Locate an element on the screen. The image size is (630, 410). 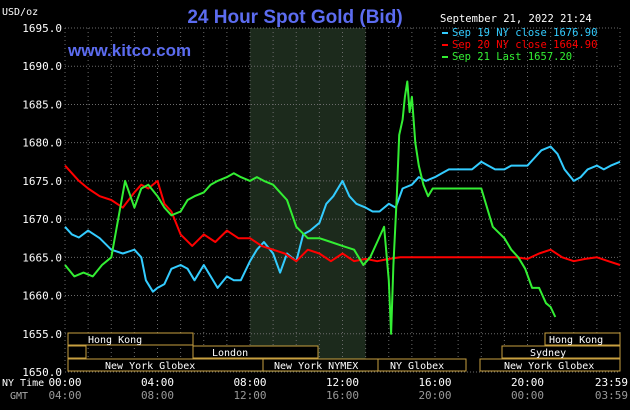
session-label-sydney: Sydney is located at coordinates (548, 353).